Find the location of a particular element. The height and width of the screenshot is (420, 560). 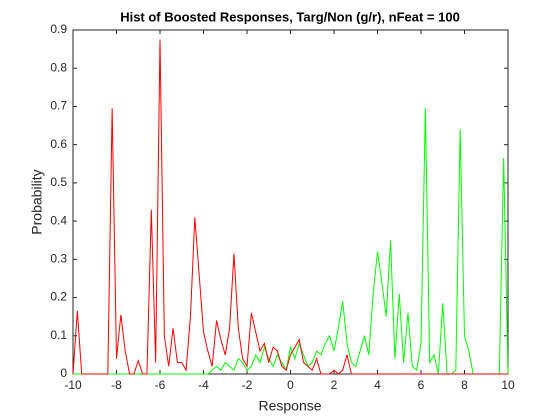

y-tick-label: 0.1 is located at coordinates (58, 335).